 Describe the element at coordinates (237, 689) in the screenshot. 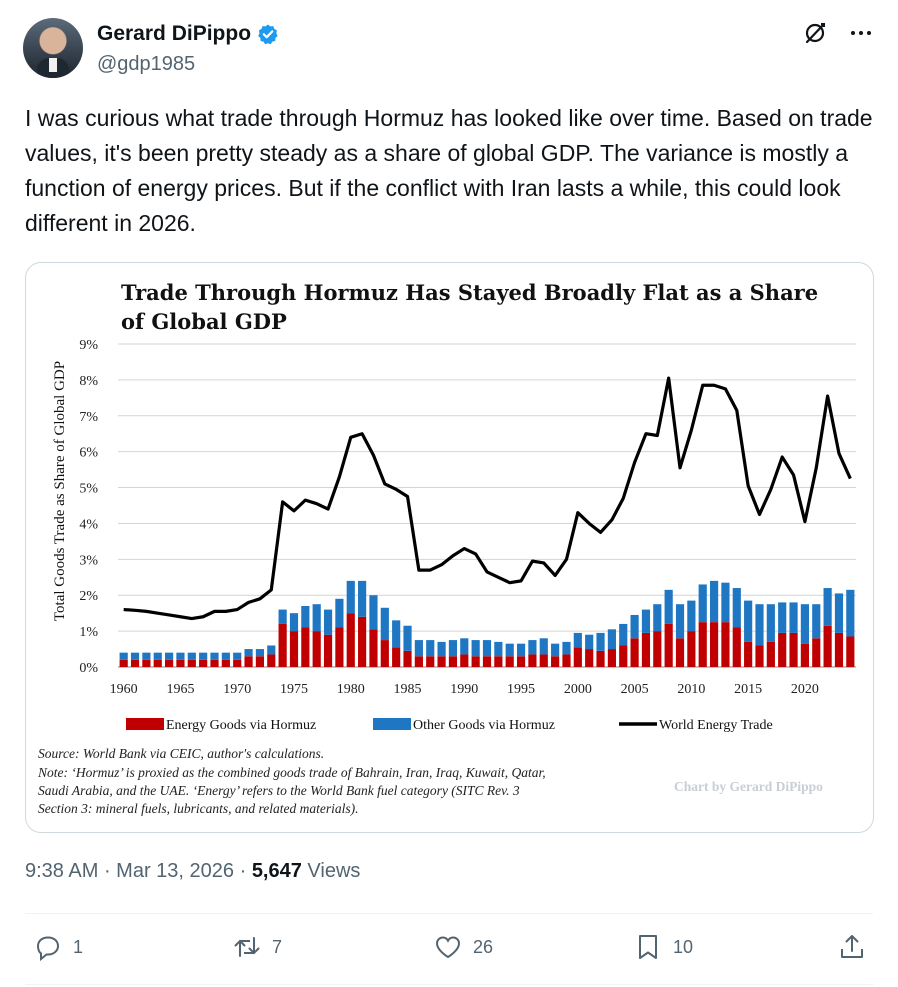

I see `x-tick-label: 1970` at that location.